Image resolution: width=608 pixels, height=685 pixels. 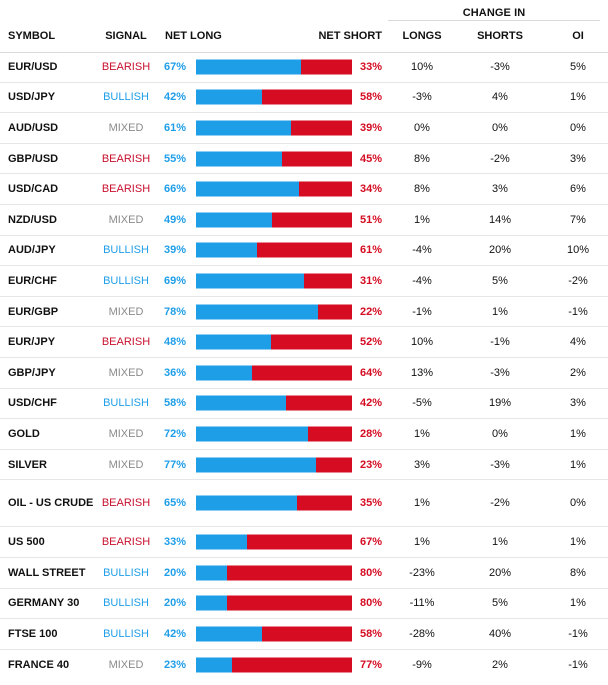 What do you see at coordinates (175, 250) in the screenshot?
I see `row-net-long: 39%` at bounding box center [175, 250].